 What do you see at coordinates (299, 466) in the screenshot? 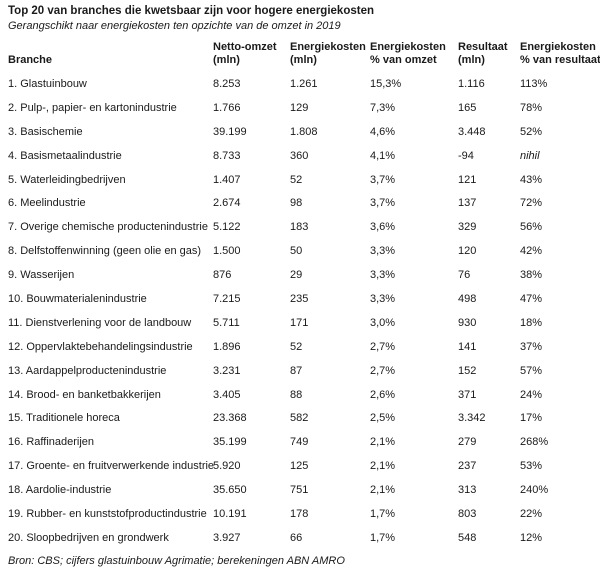
I see `energiekosten-cell: 125` at bounding box center [299, 466].